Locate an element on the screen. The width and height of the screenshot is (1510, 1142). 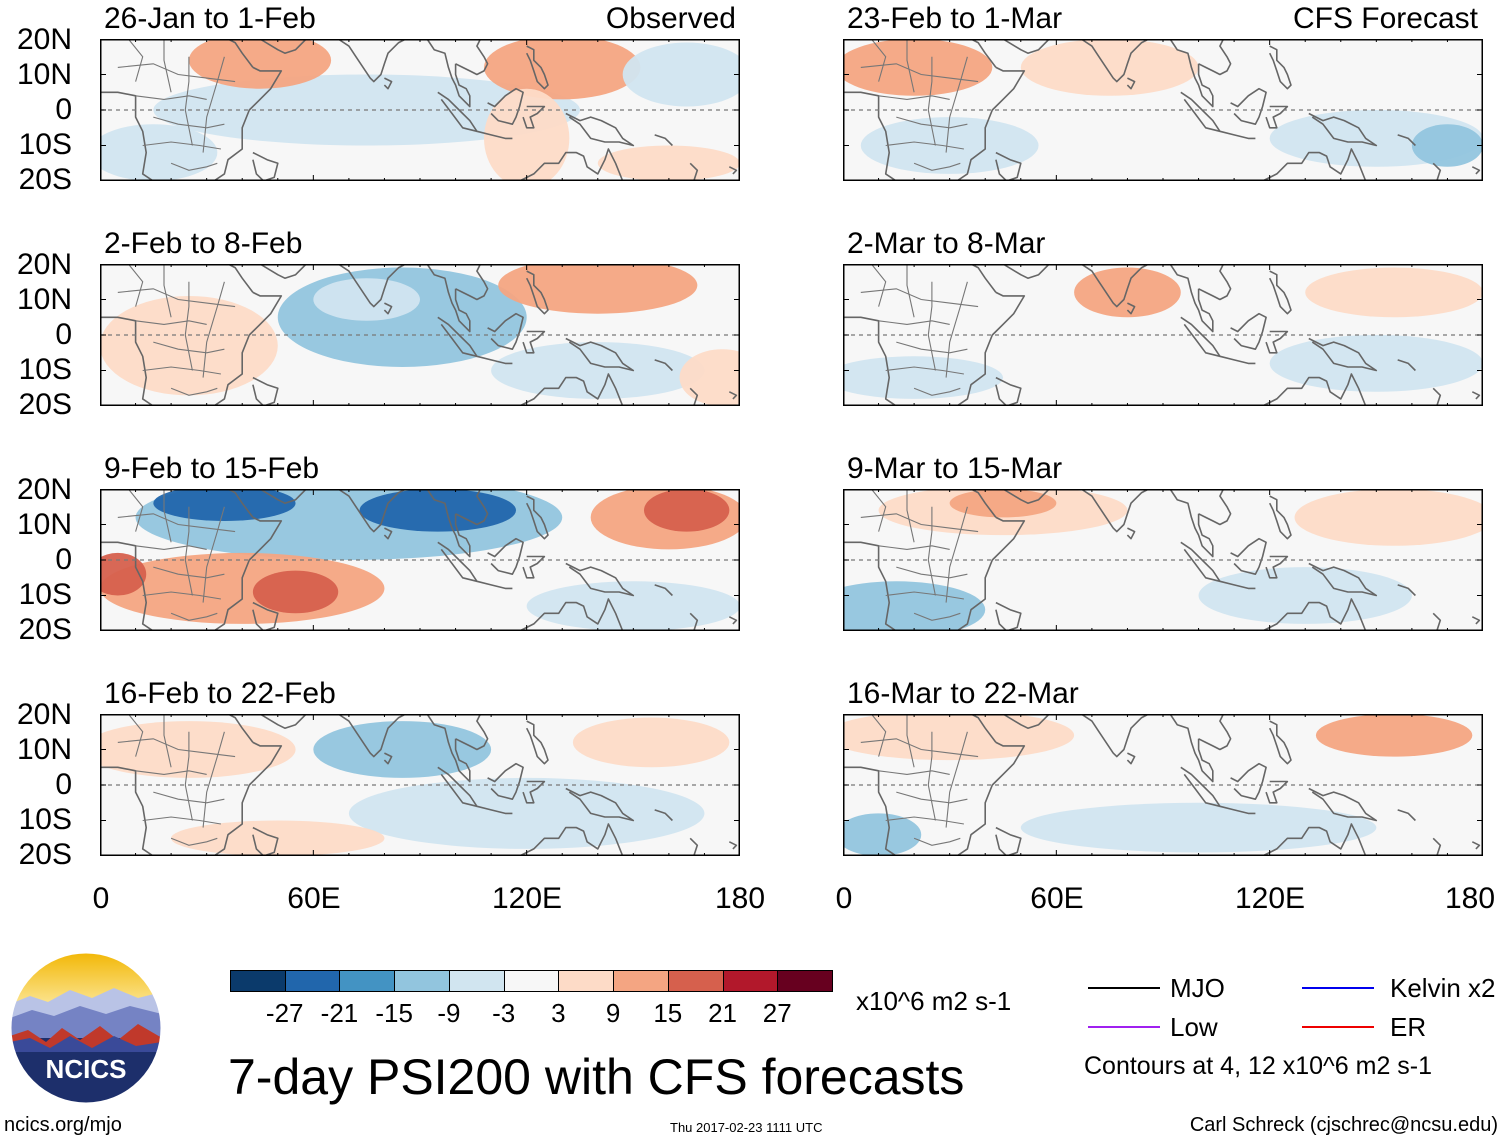
lon-label: 0 is located at coordinates (101, 898).